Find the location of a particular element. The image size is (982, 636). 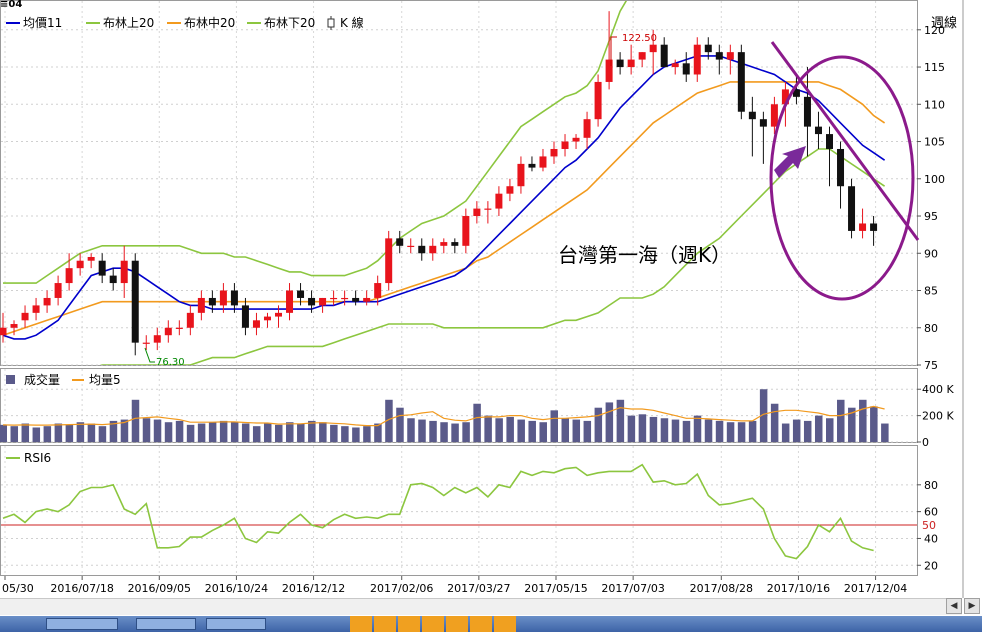

legend-volume: 成交量 is located at coordinates (42, 379).